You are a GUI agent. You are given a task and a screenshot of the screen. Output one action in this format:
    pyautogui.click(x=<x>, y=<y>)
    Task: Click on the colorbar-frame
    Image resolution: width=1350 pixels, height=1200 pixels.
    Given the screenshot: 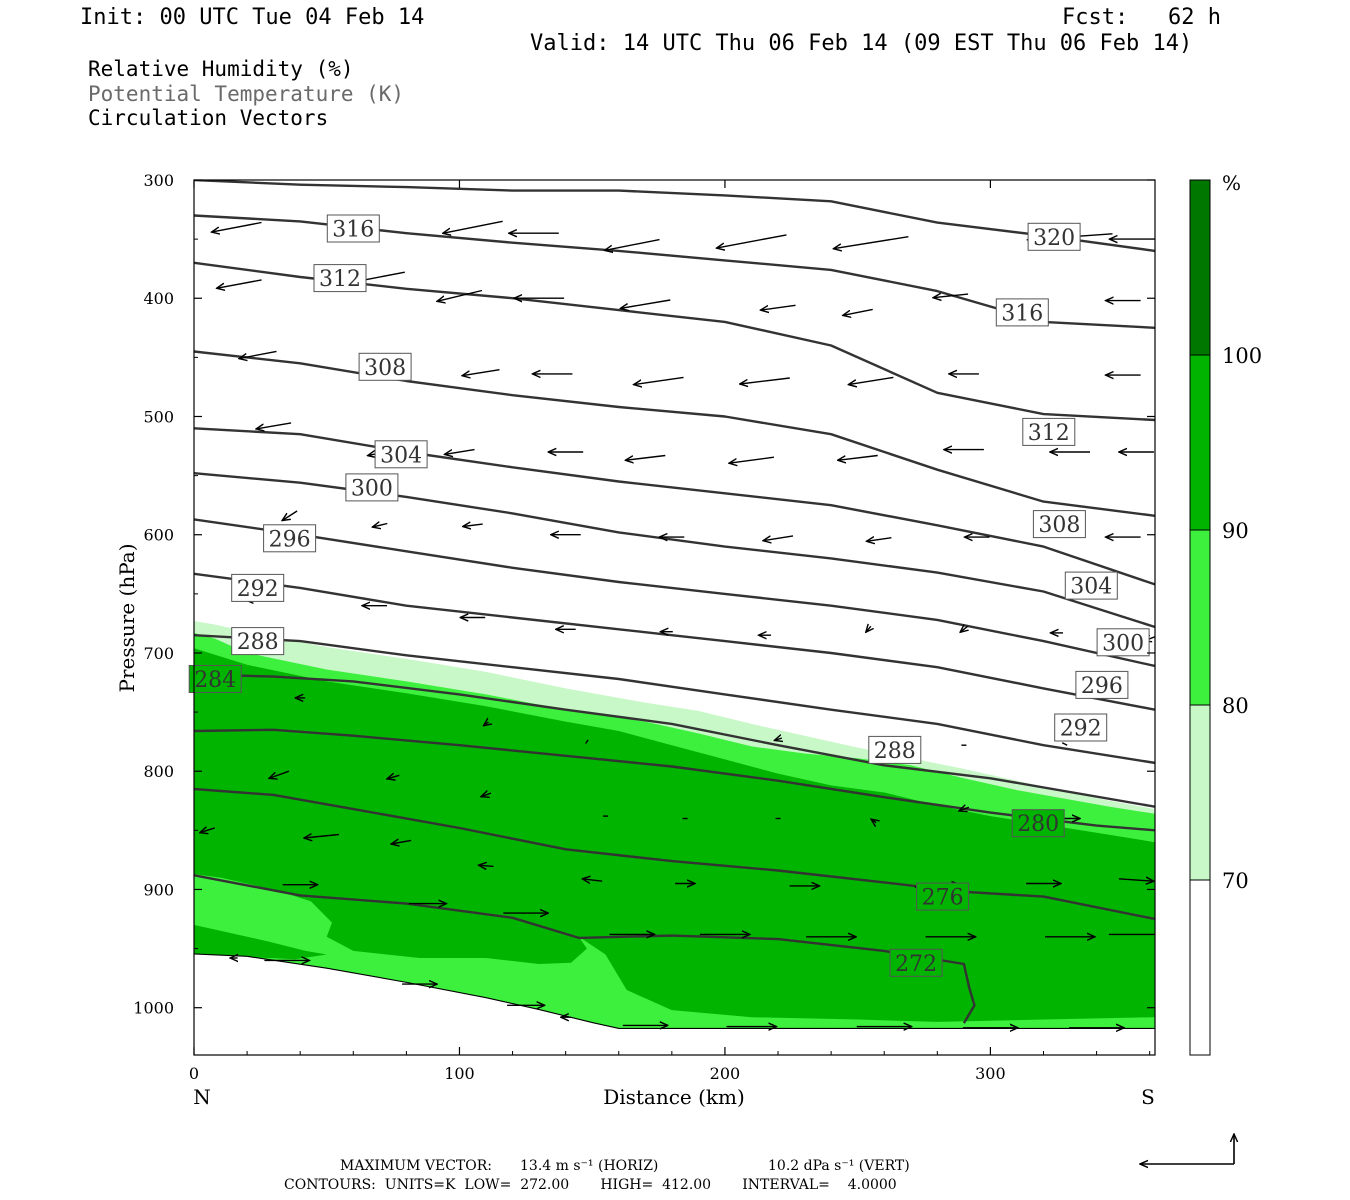 What is the action you would take?
    pyautogui.click(x=1200, y=617)
    